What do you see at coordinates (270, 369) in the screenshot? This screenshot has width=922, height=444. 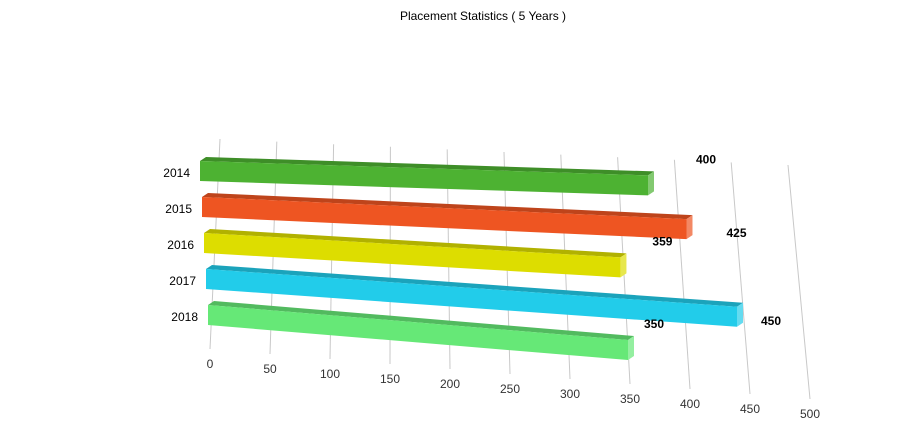 I see `x-tick-label: 50` at bounding box center [270, 369].